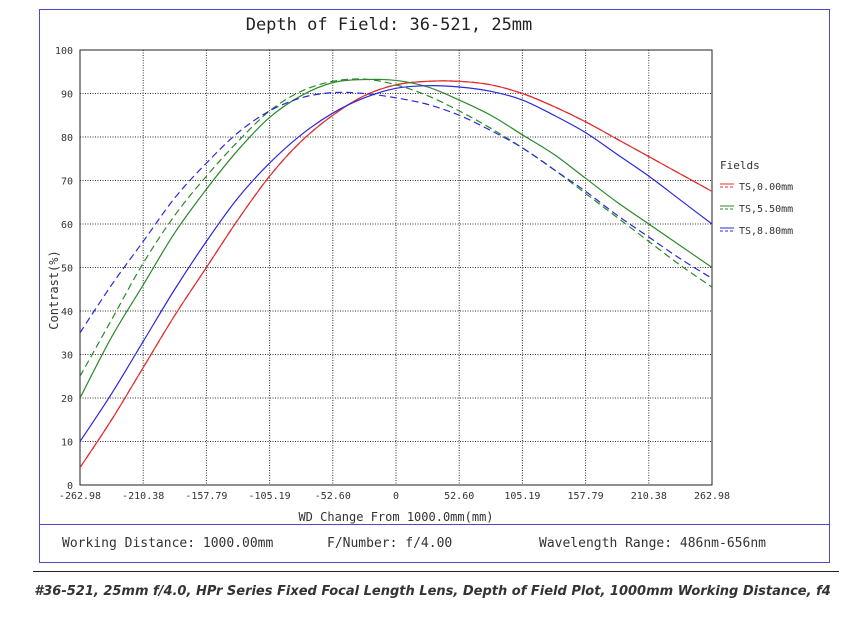  I want to click on x-axis-label: WD Change From 1000.0mm(mm), so click(395, 517).